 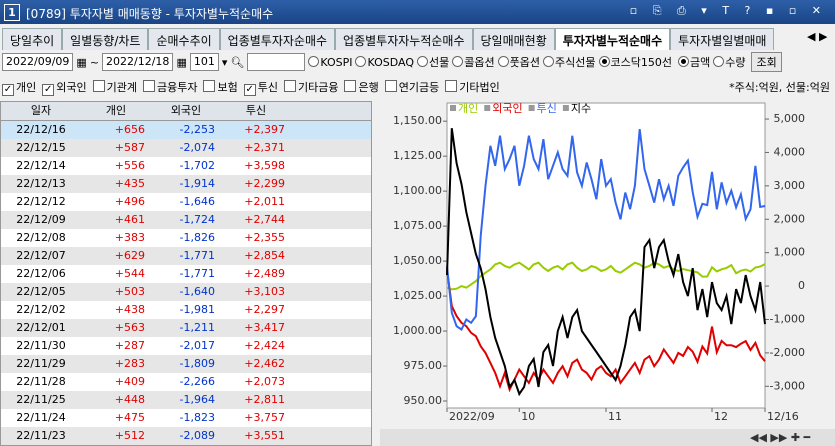 What do you see at coordinates (518, 62) in the screenshot?
I see `radio-option: 풋옵션` at bounding box center [518, 62].